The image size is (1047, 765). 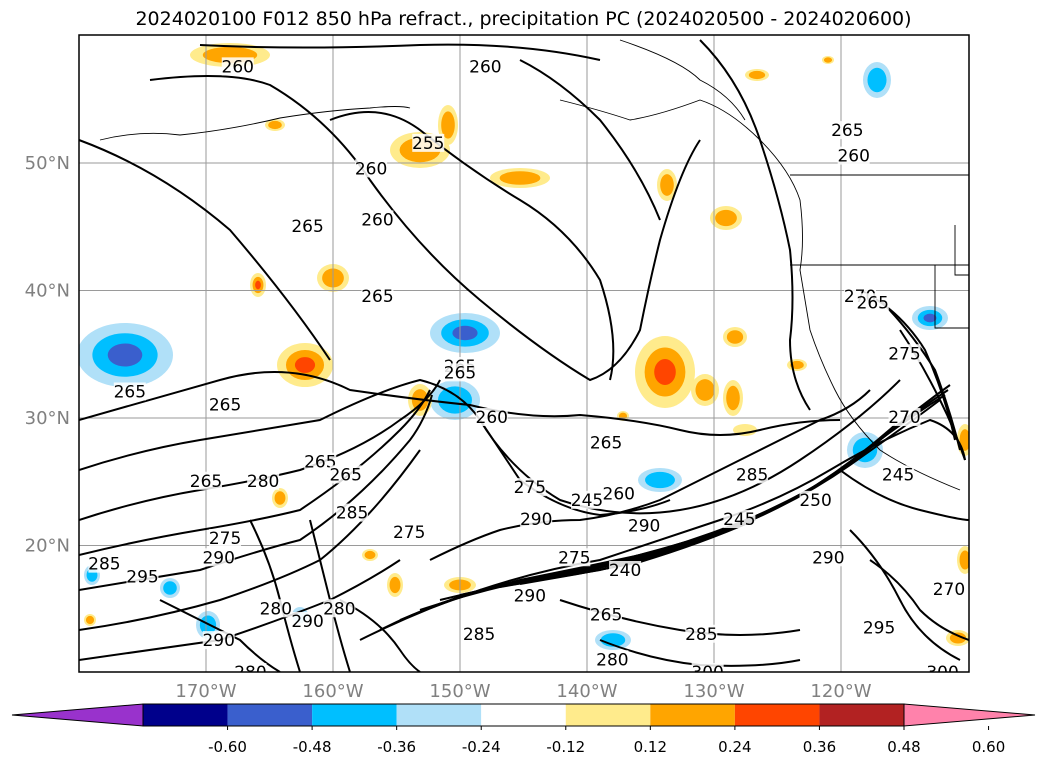 I want to click on contour-label-group: 295, so click(x=142, y=577).